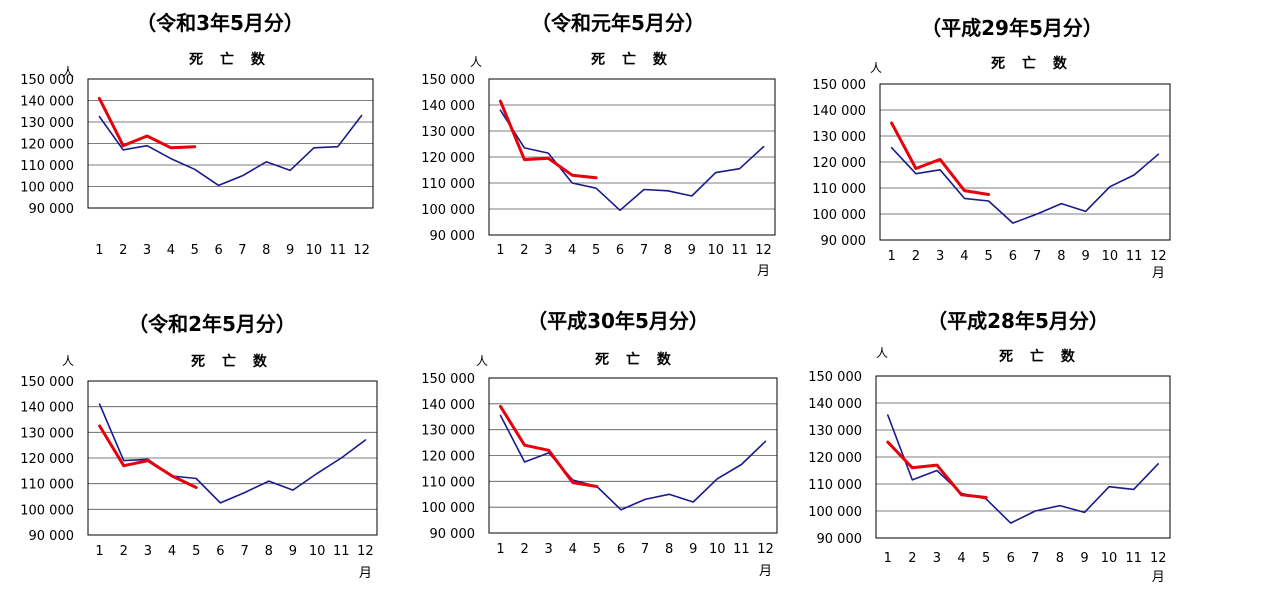  What do you see at coordinates (1018, 321) in the screenshot?
I see `chart-title: （平成28年5月分）` at bounding box center [1018, 321].